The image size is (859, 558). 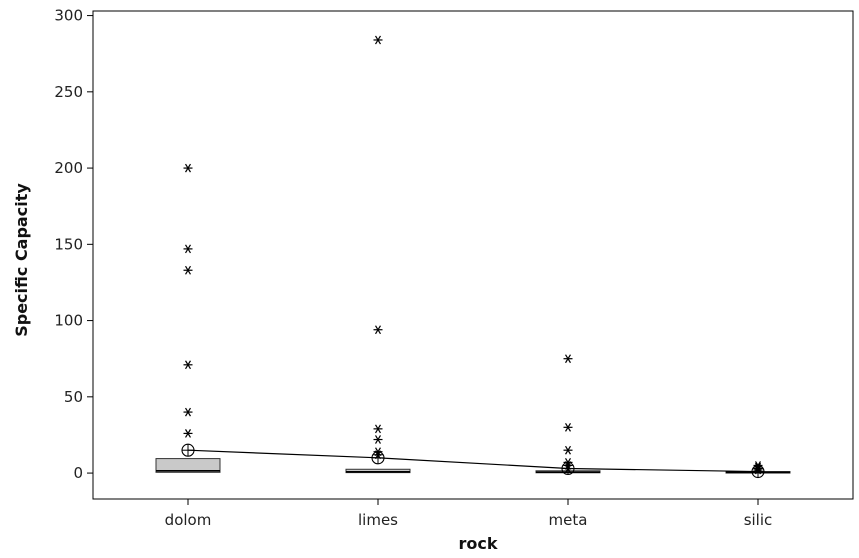 What do you see at coordinates (378, 520) in the screenshot?
I see `x-tick-label: limes` at bounding box center [378, 520].